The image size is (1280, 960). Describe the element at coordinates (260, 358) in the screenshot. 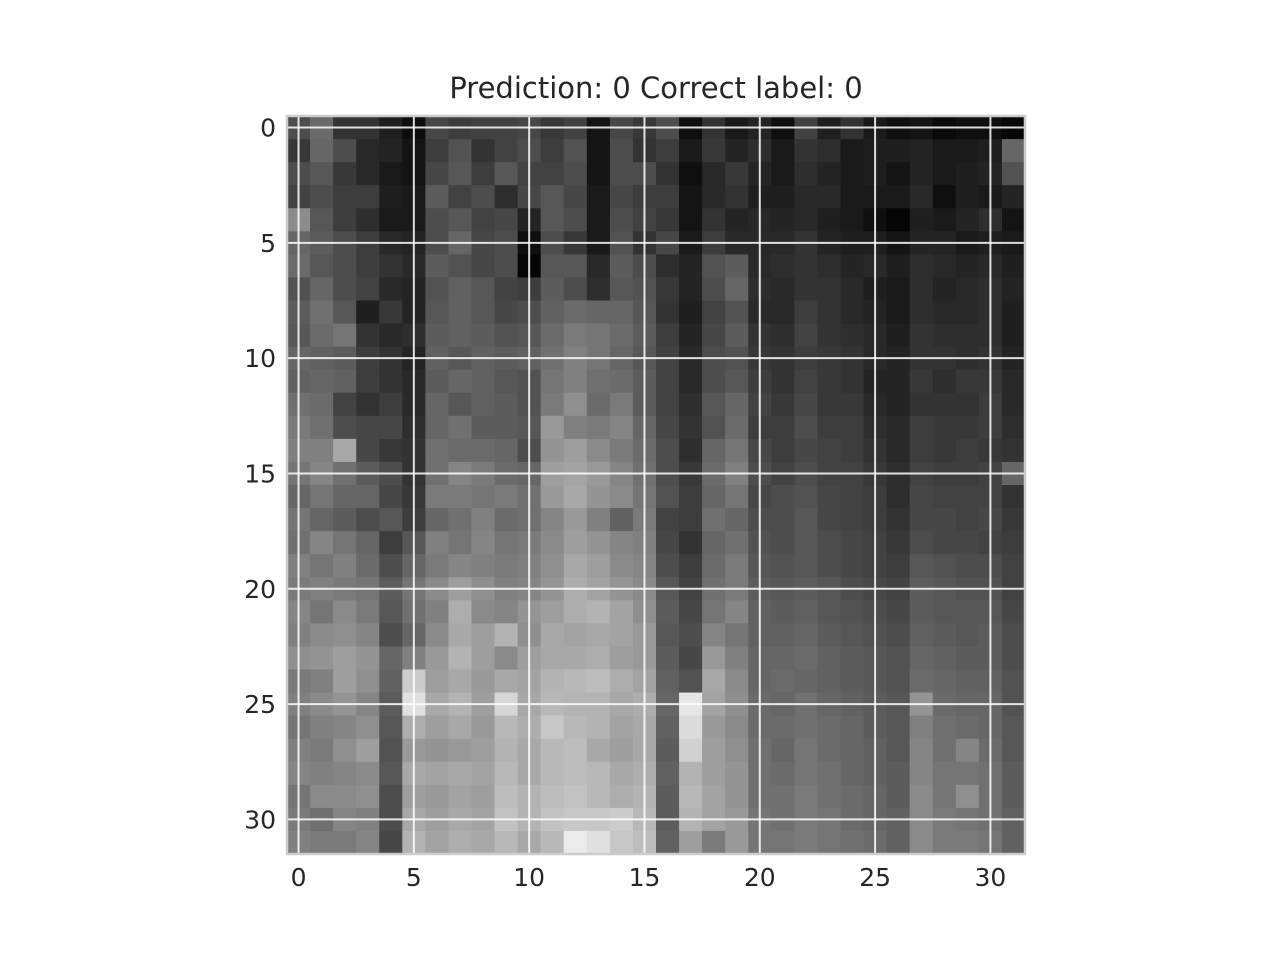

I see `y-tick-label: 10` at that location.